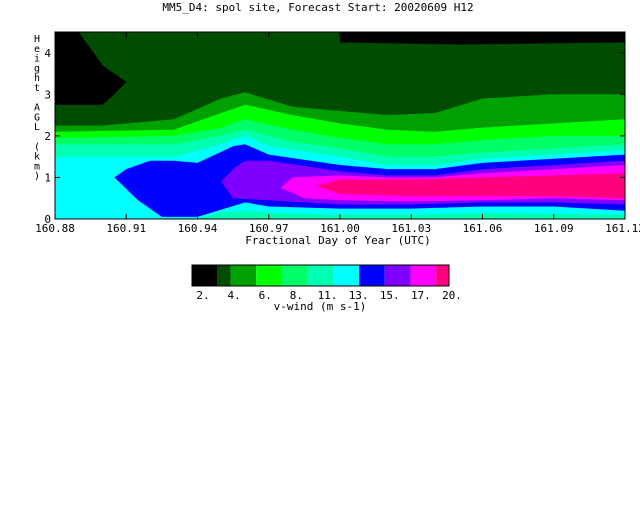 The height and width of the screenshot is (512, 640). What do you see at coordinates (622, 228) in the screenshot?
I see `x-tick-label: 161.12` at bounding box center [622, 228].